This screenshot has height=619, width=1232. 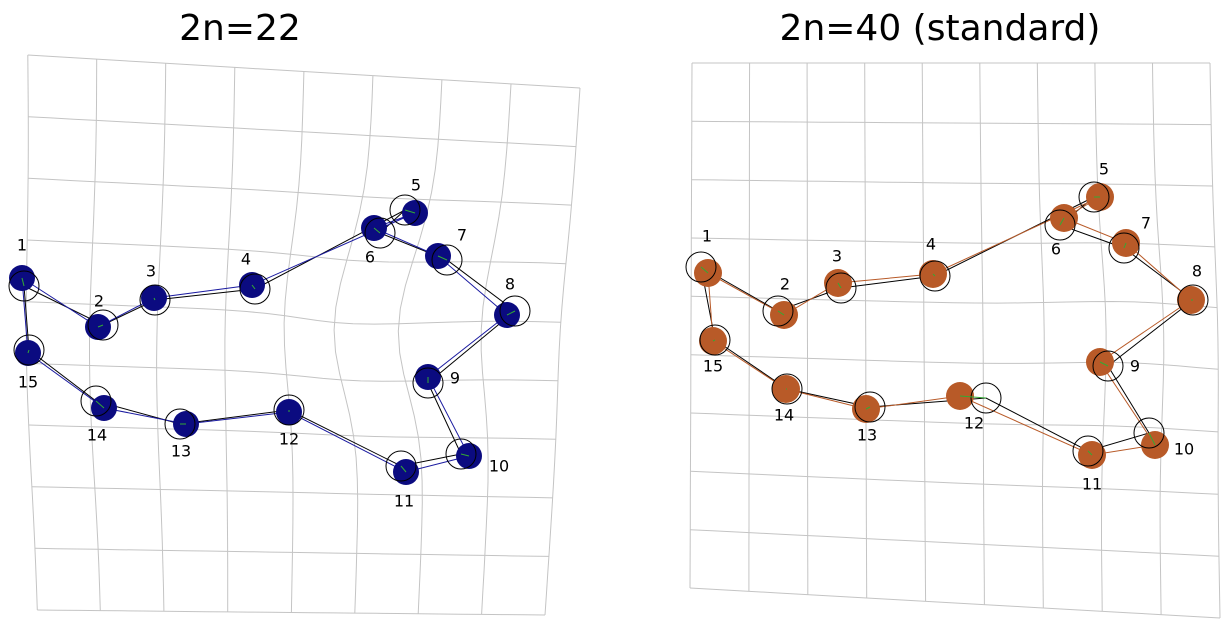 I want to click on landmark-15: 15, so click(x=715, y=350).